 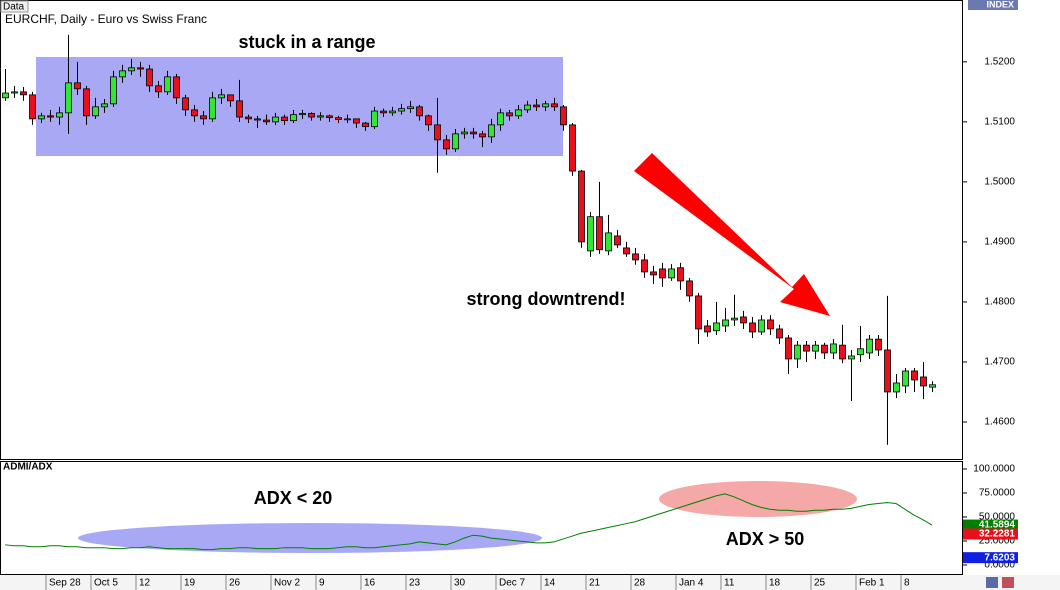 I want to click on y-tick-label: 0.0000, so click(x=999, y=565).